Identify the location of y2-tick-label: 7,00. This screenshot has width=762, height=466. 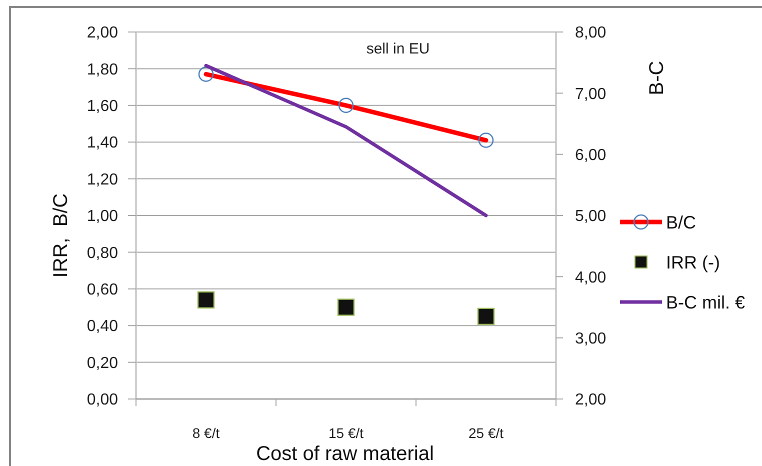
(590, 94).